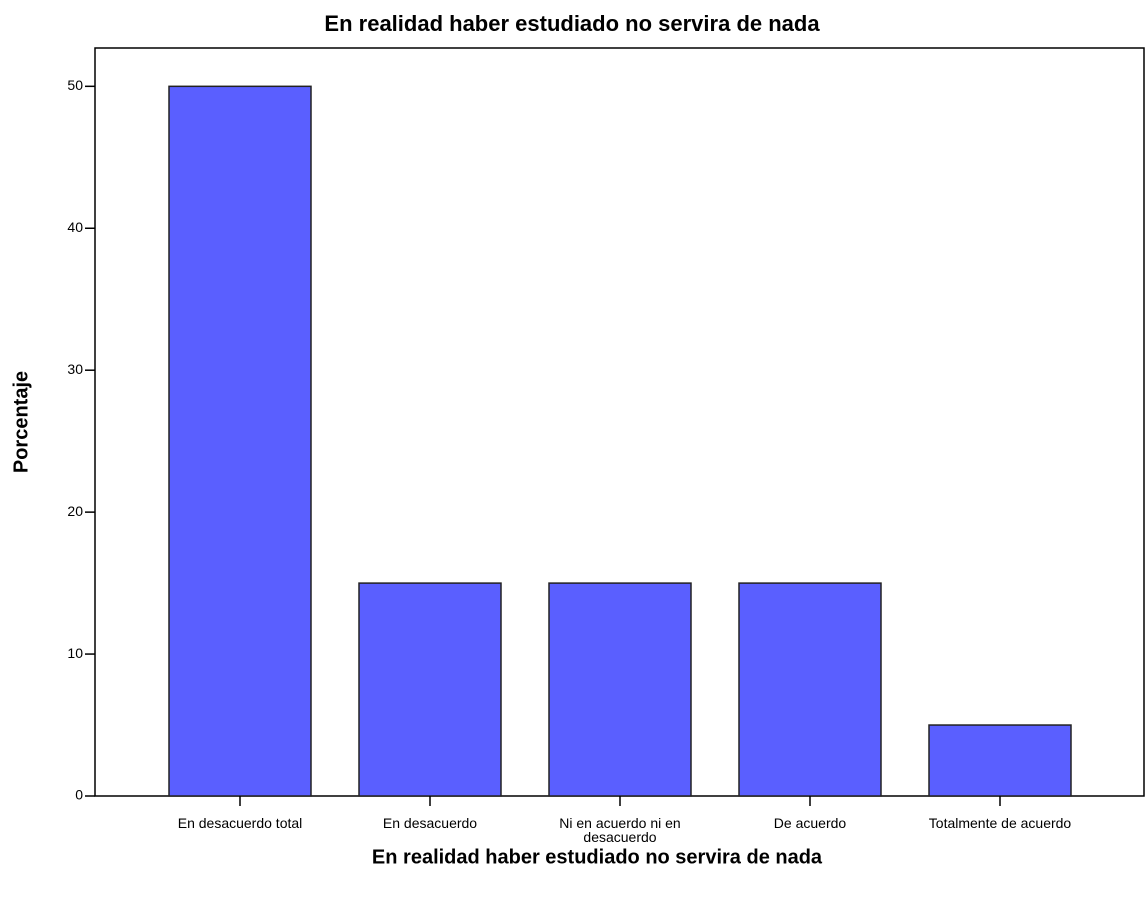 The height and width of the screenshot is (900, 1145). I want to click on x-tick-label: En desacuerdo, so click(430, 823).